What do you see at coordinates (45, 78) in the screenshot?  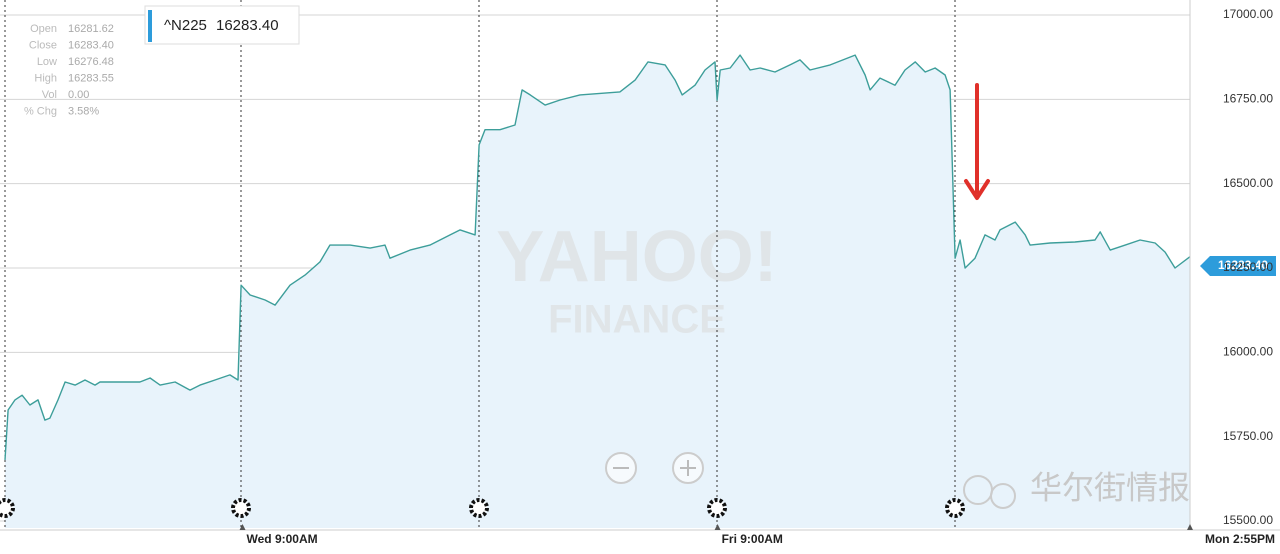 I see `panel-label: High` at bounding box center [45, 78].